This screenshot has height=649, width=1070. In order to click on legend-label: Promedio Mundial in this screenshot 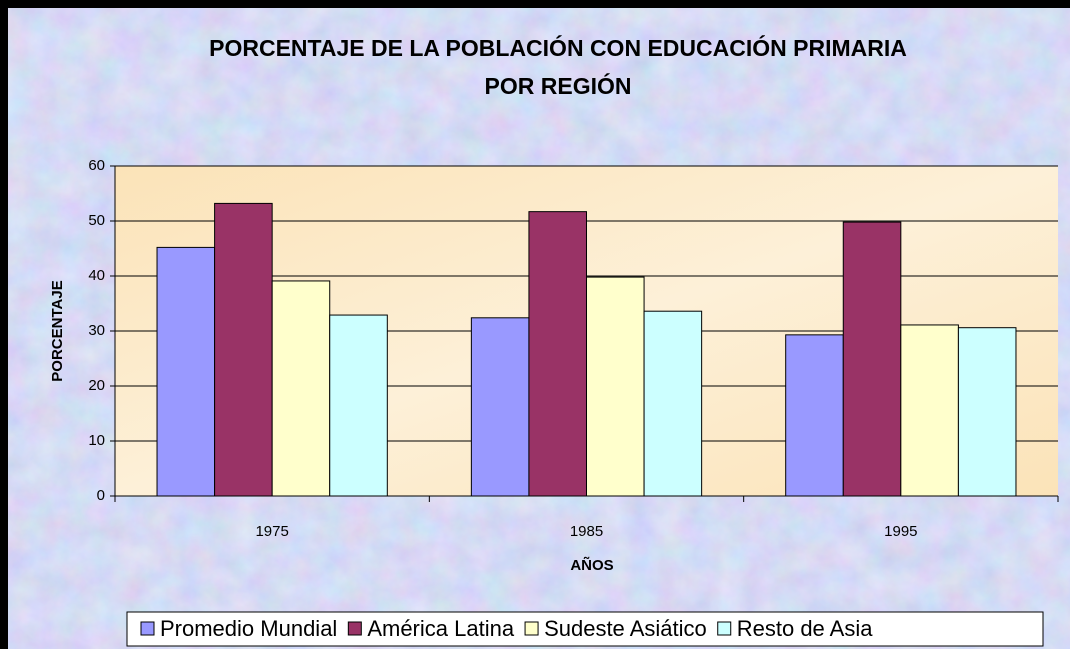, I will do `click(248, 628)`.